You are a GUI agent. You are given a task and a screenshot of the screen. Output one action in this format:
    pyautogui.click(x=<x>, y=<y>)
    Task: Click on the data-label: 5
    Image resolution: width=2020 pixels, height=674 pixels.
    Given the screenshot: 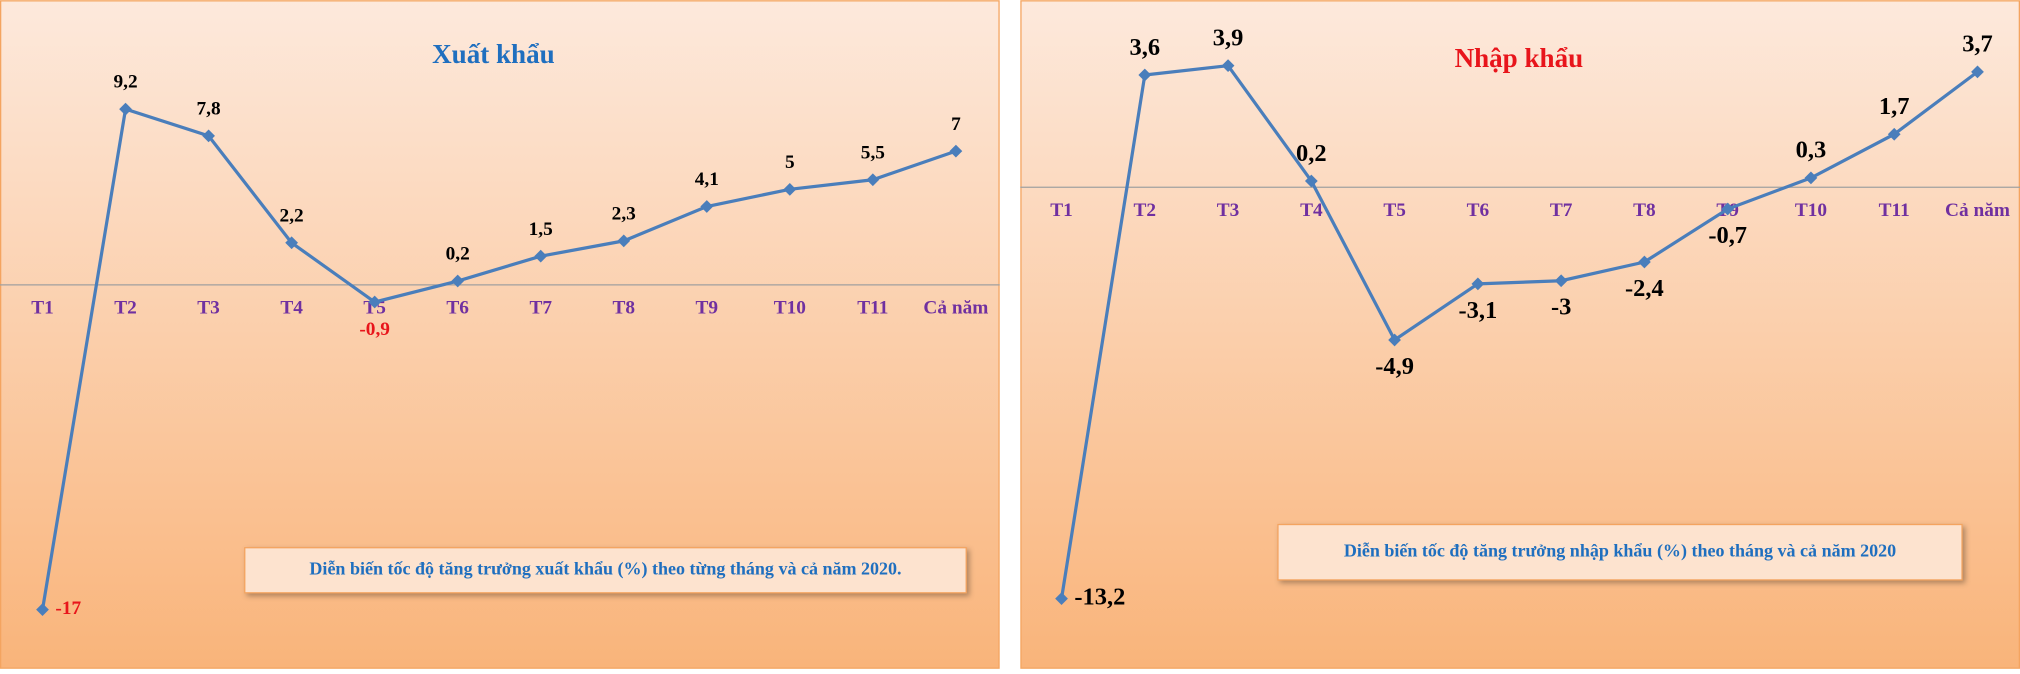 What is the action you would take?
    pyautogui.click(x=790, y=162)
    